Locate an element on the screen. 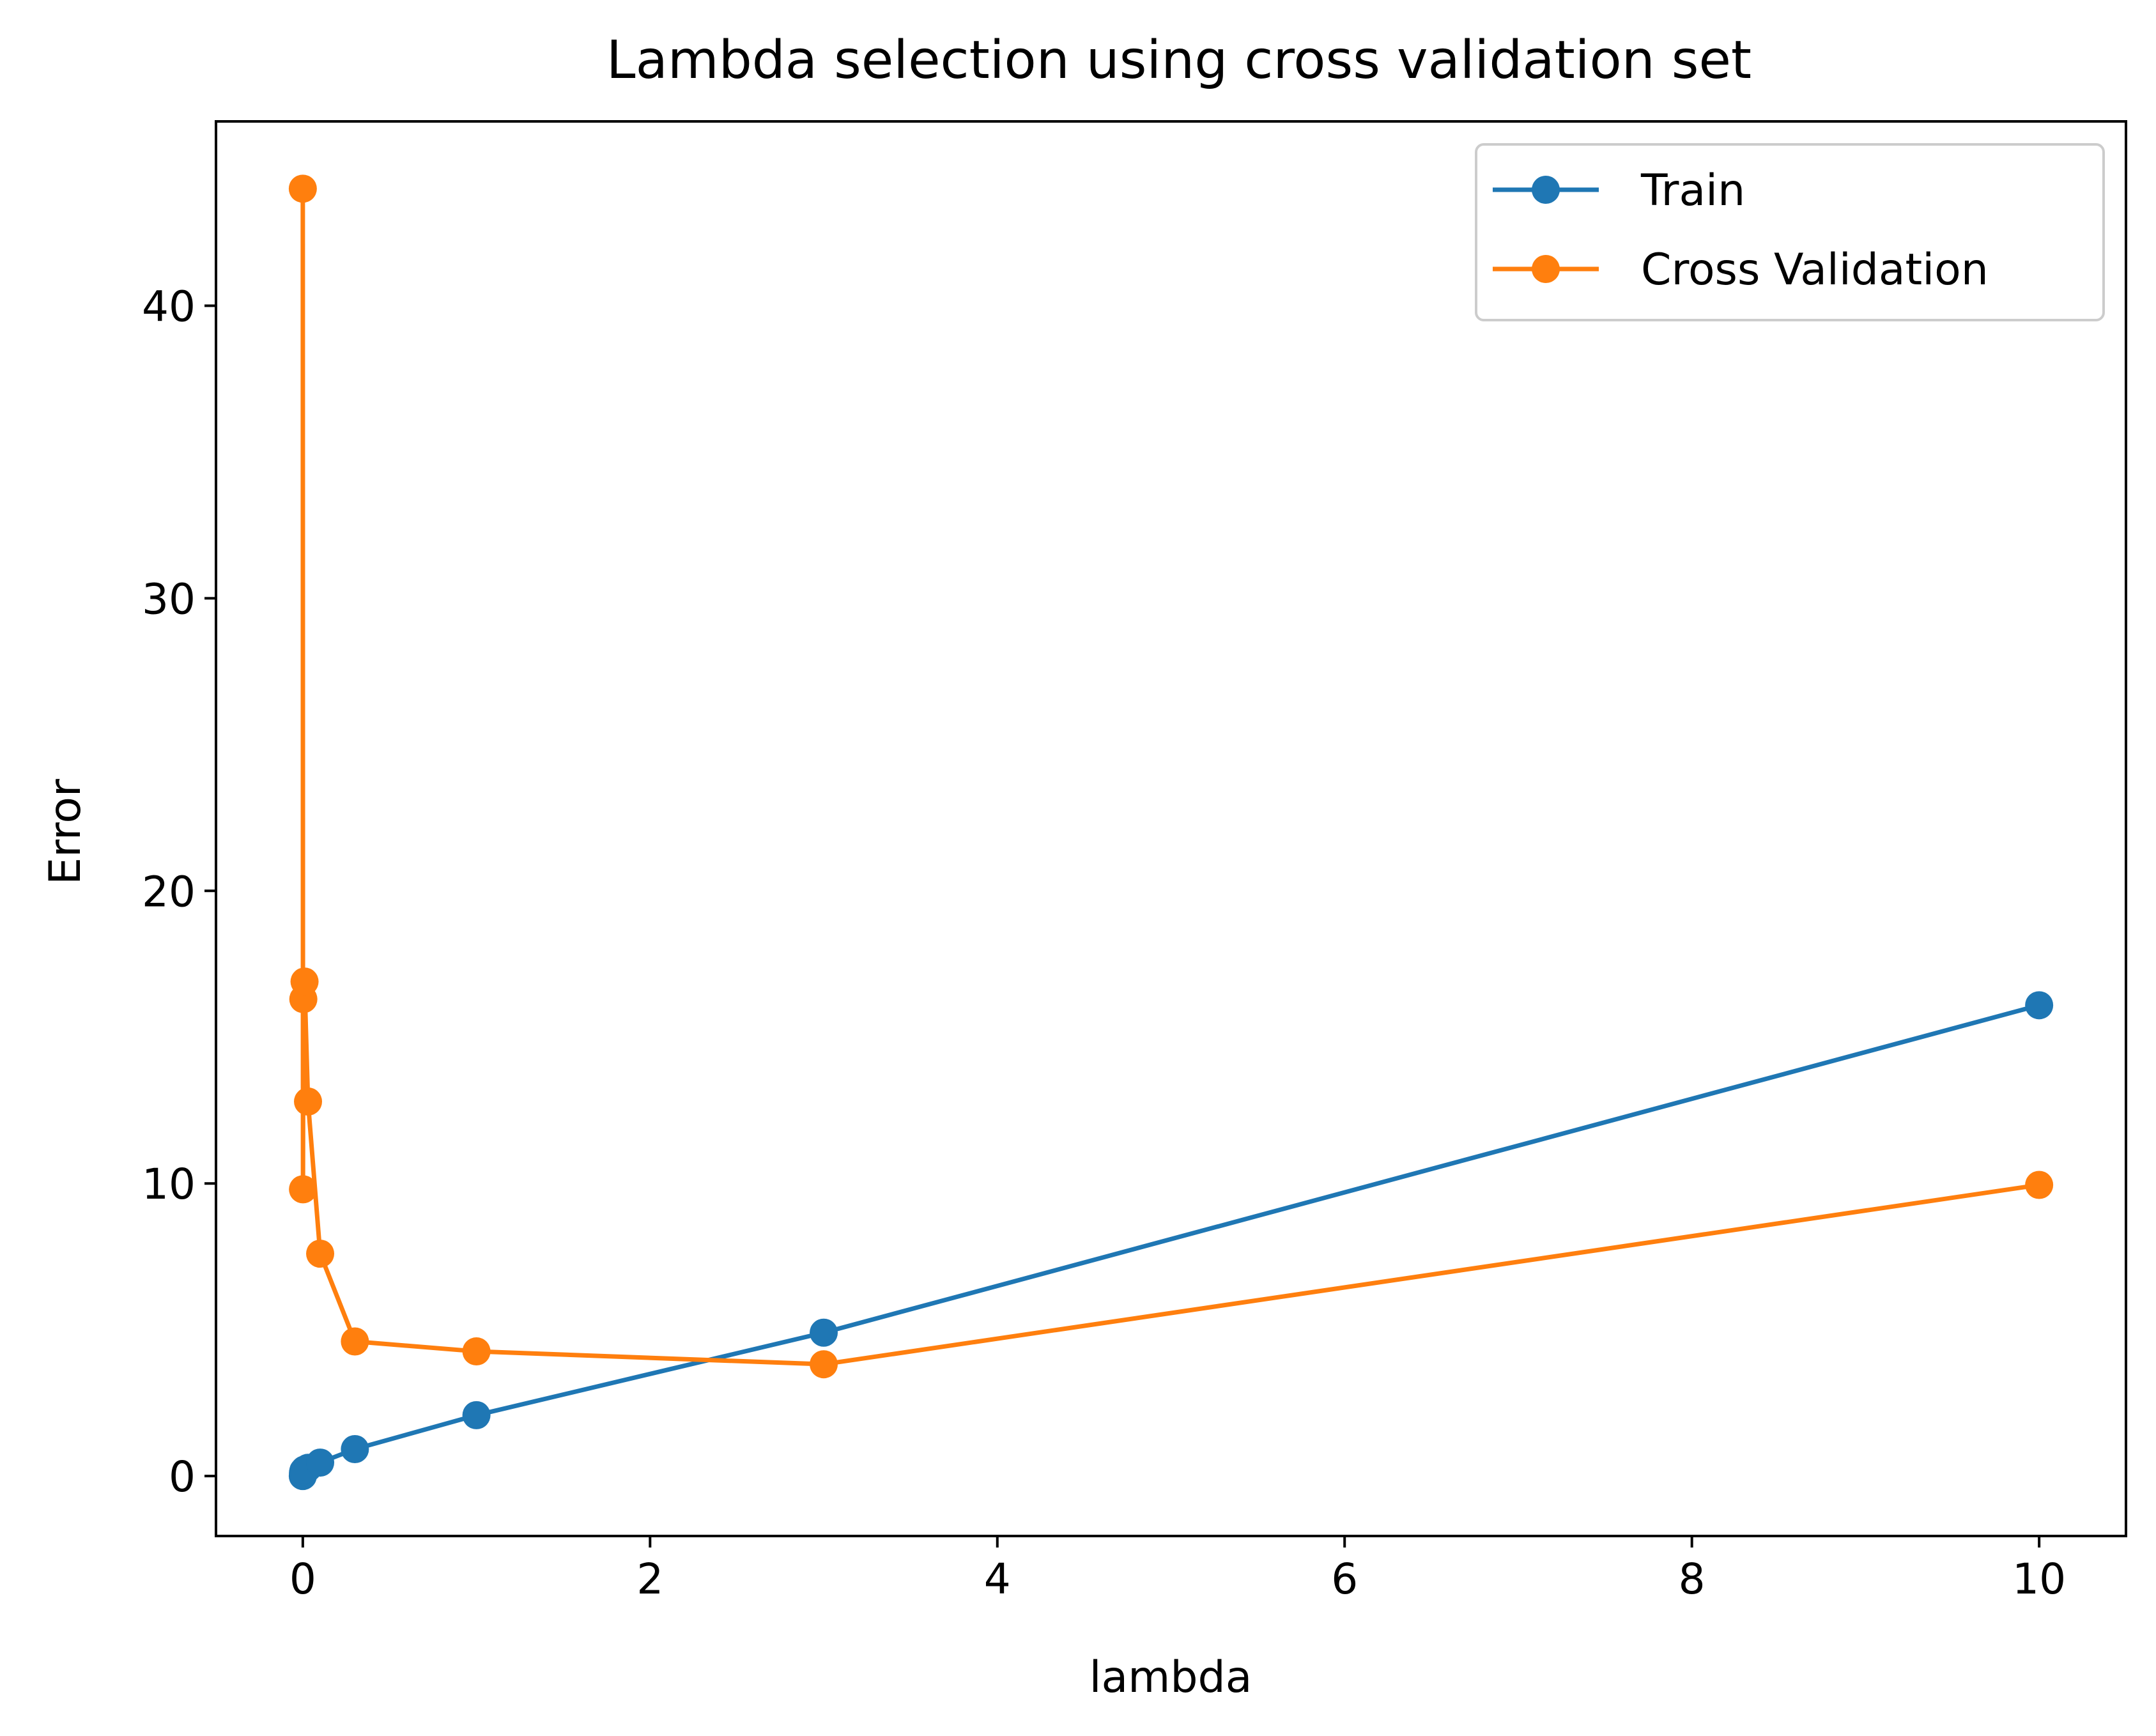 This screenshot has height=1736, width=2156. legend: Train Cross Validation is located at coordinates (1790, 232).